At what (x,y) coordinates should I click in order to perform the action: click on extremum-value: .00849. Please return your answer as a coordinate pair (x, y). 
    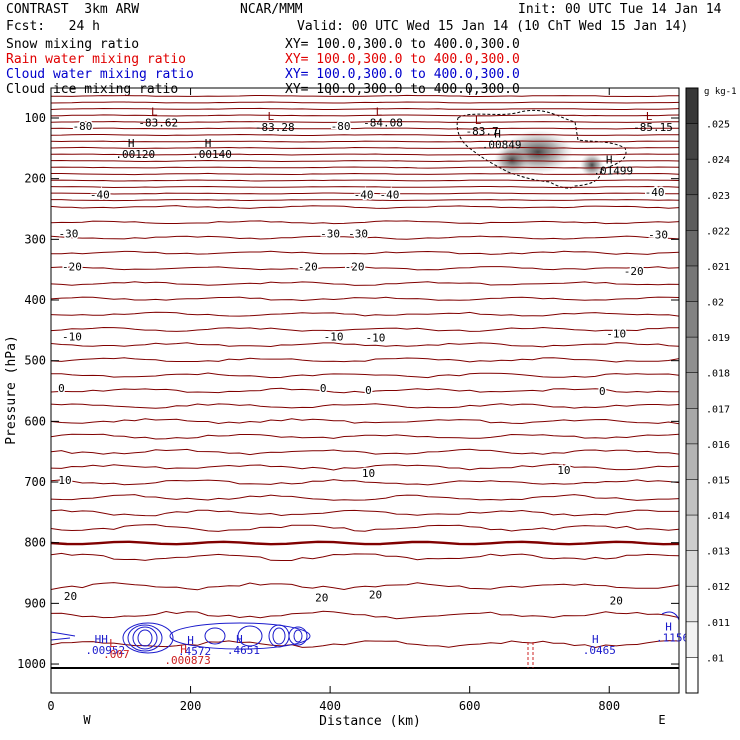
    Looking at the image, I should click on (502, 144).